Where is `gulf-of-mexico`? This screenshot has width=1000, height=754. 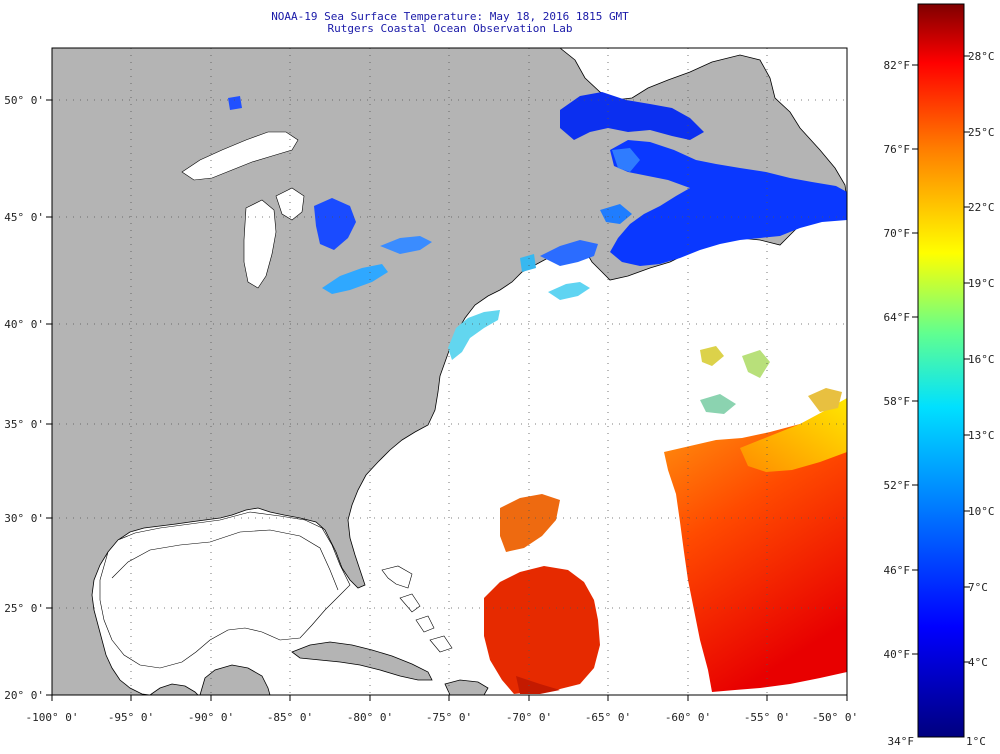 gulf-of-mexico is located at coordinates (225, 590).